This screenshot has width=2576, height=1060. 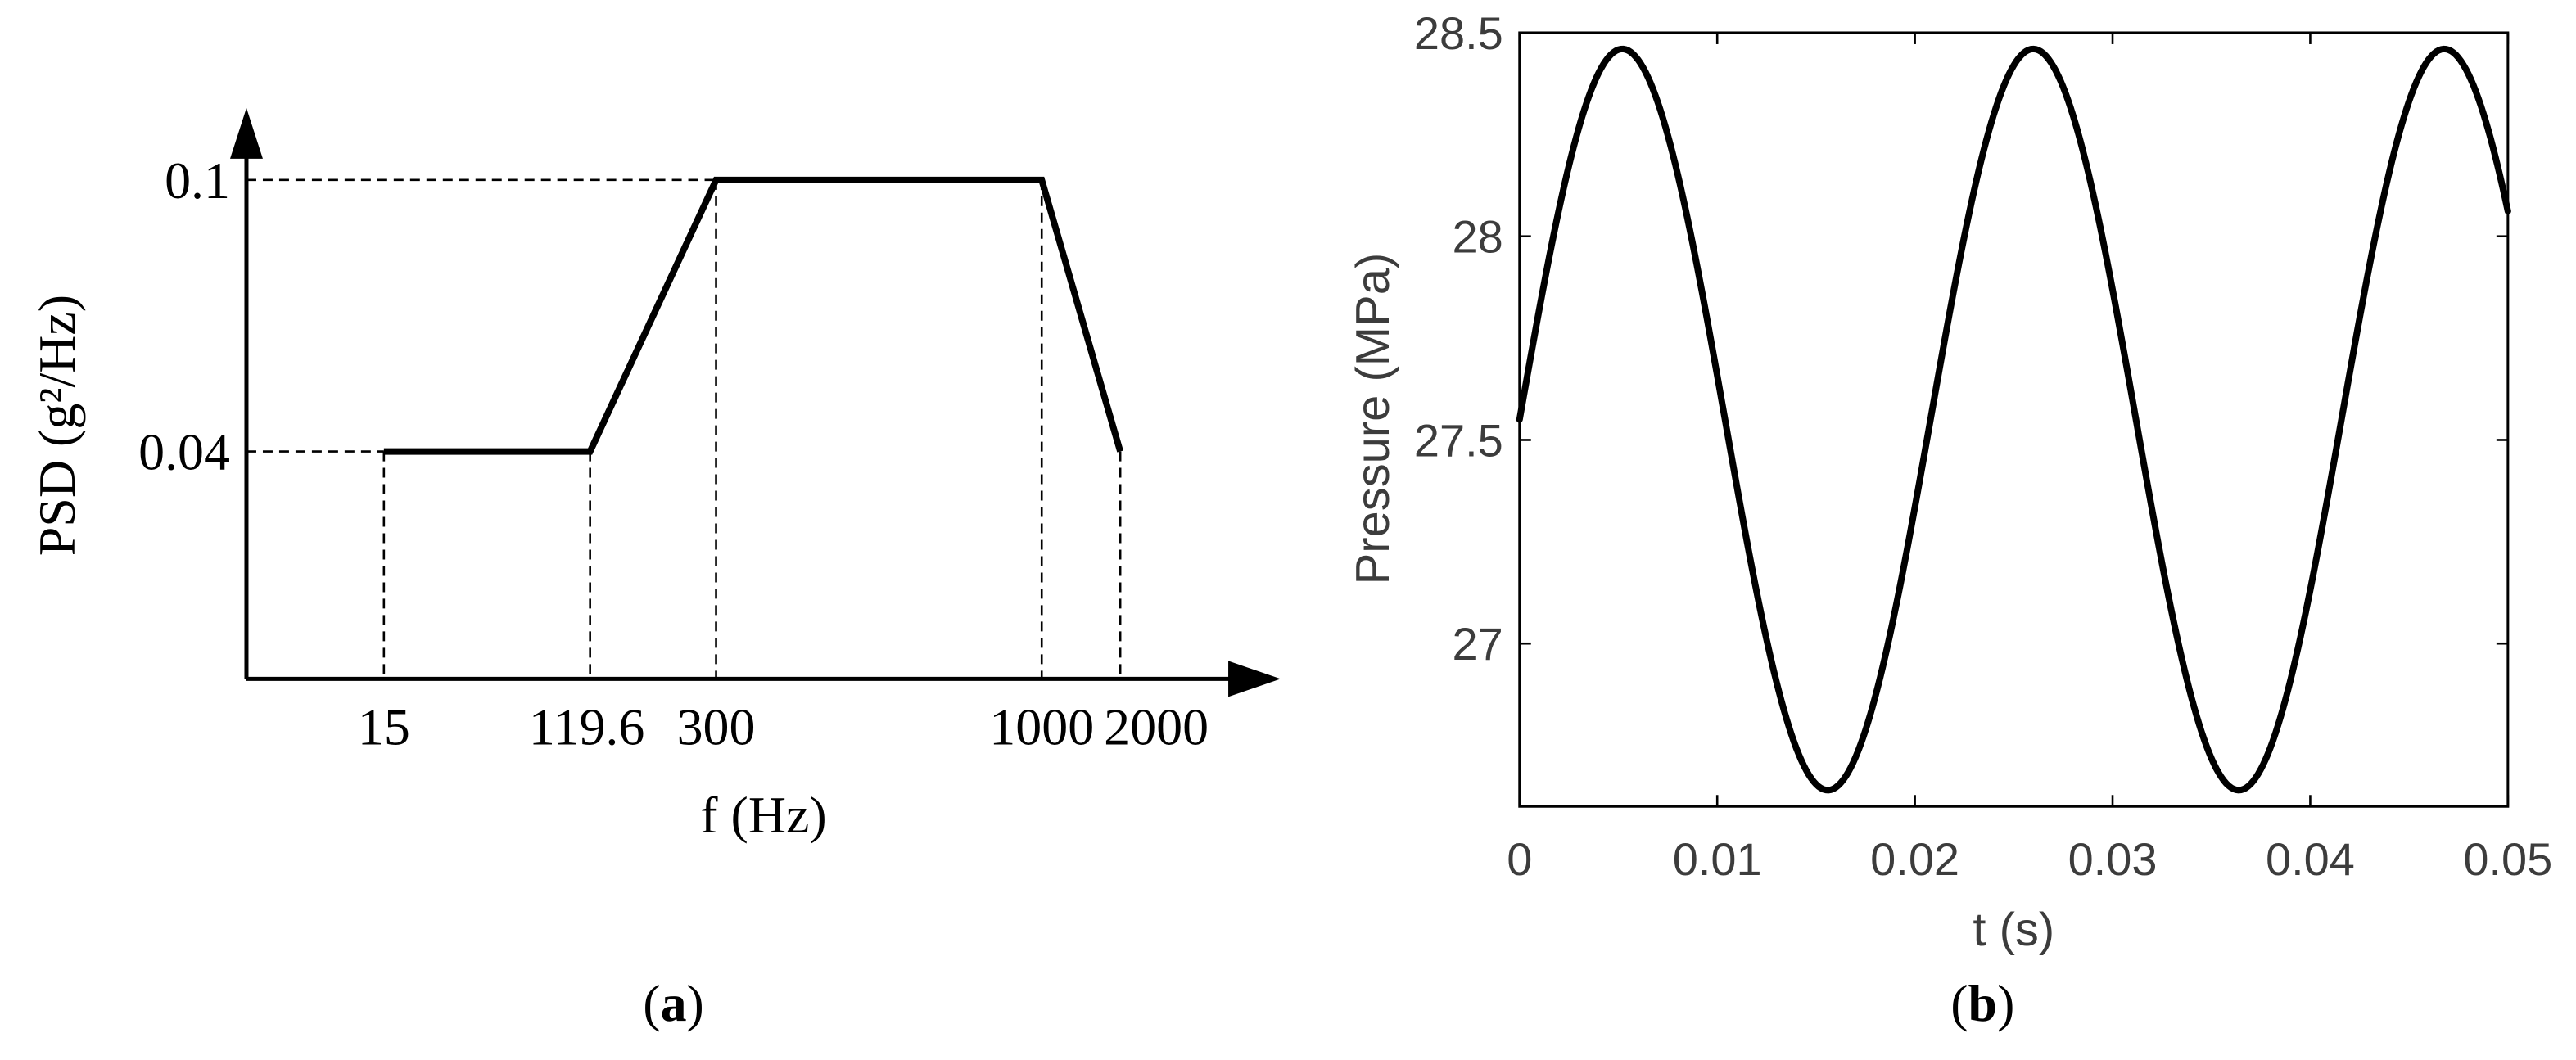 What do you see at coordinates (1373, 419) in the screenshot?
I see `y-axis-label: Pressure (MPa)` at bounding box center [1373, 419].